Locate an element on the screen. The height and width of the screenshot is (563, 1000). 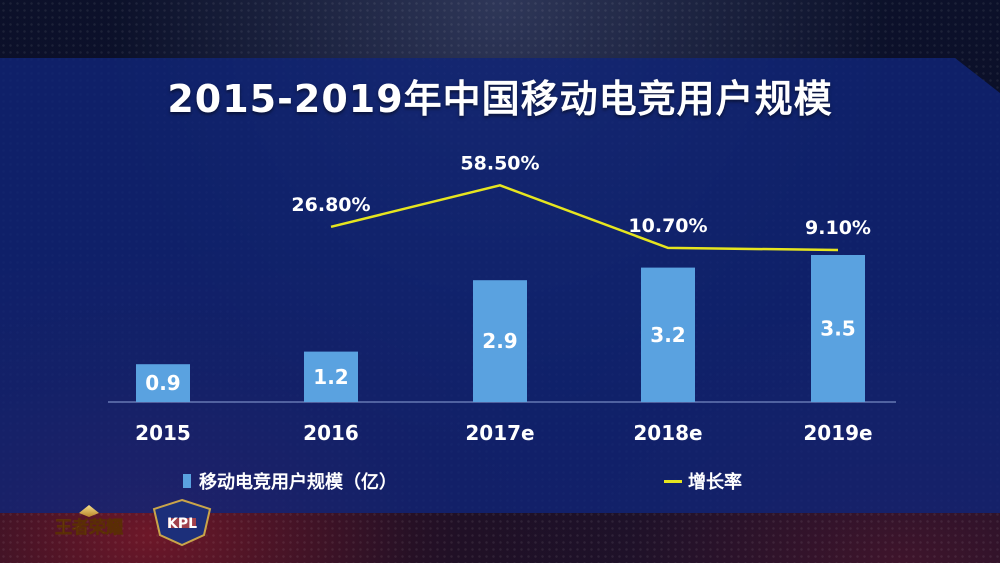
legend-line-swatch is located at coordinates (673, 481).